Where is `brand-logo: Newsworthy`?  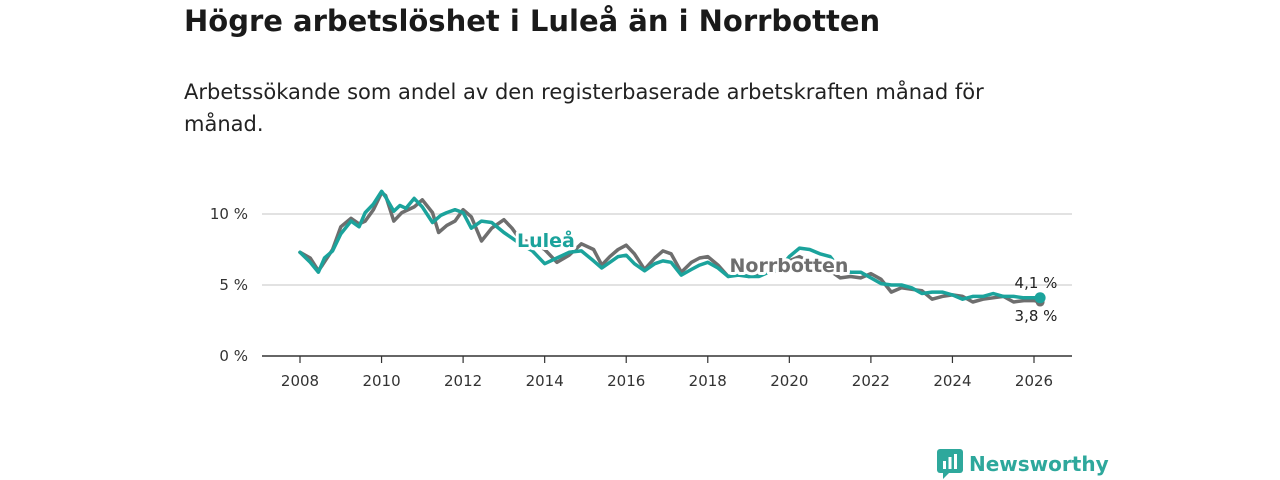
brand-logo: Newsworthy is located at coordinates (1023, 464).